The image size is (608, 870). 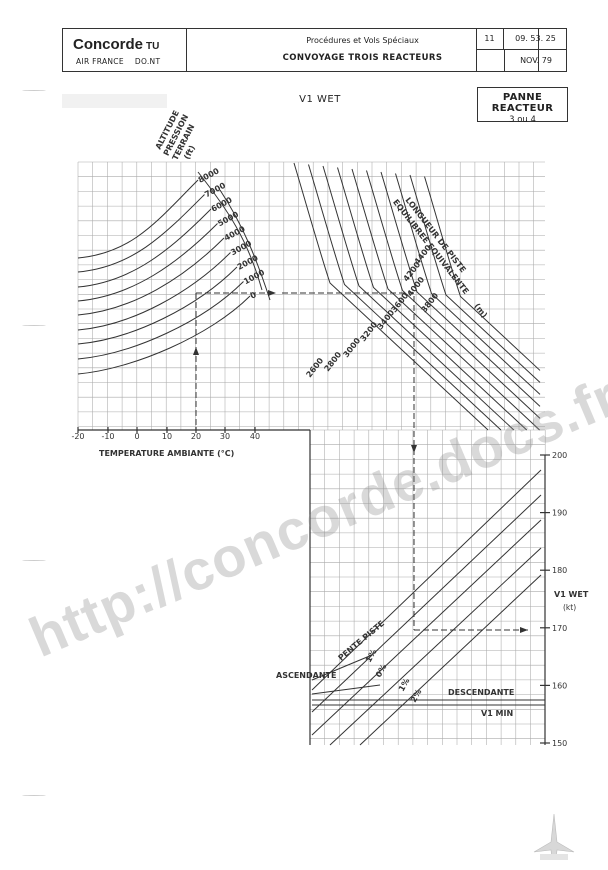 What do you see at coordinates (569, 607) in the screenshot?
I see `y-axis-unit: (kt)` at bounding box center [569, 607].